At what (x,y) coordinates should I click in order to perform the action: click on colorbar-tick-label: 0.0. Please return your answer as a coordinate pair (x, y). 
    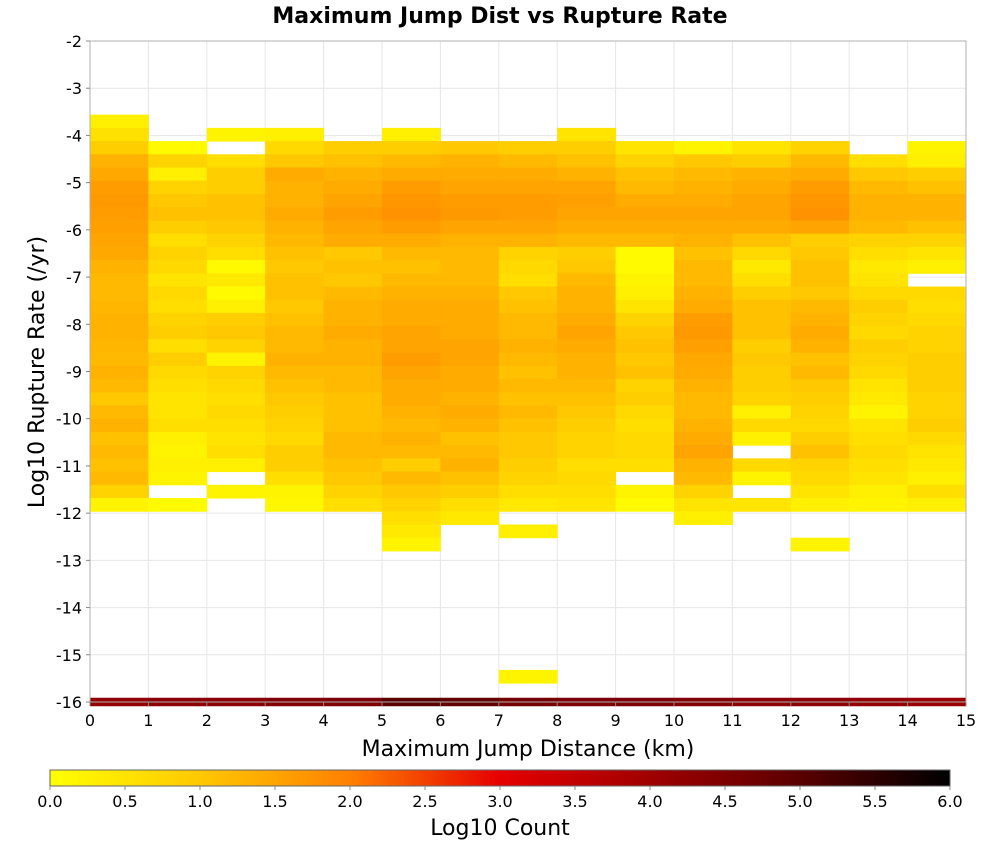
    Looking at the image, I should click on (49, 801).